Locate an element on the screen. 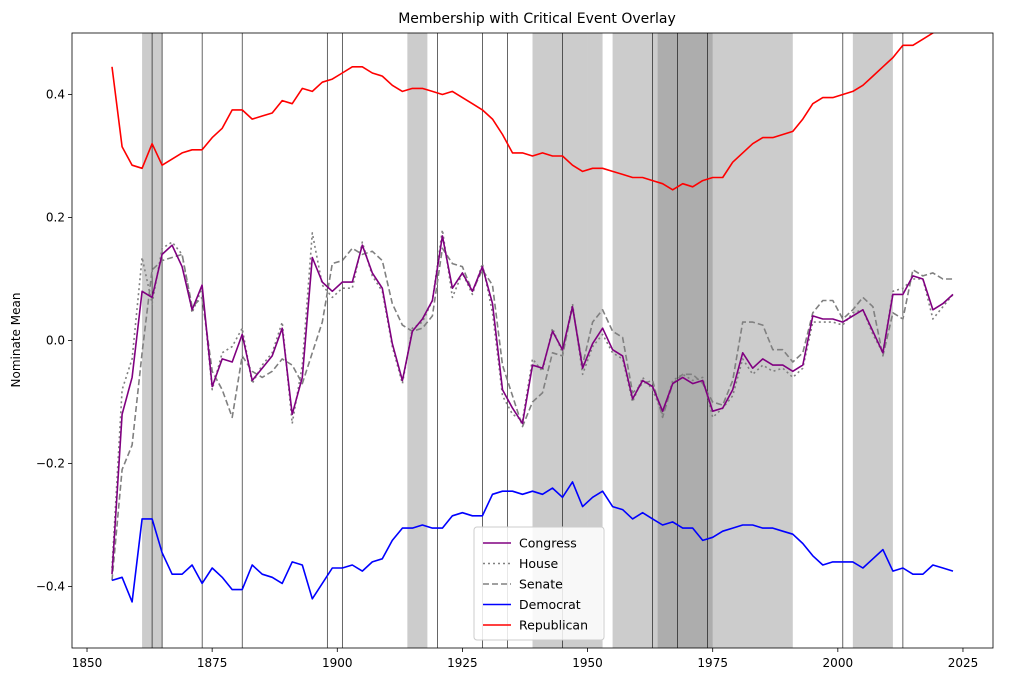 The height and width of the screenshot is (682, 1012). y-axis-label: Nominate Mean is located at coordinates (16, 340).